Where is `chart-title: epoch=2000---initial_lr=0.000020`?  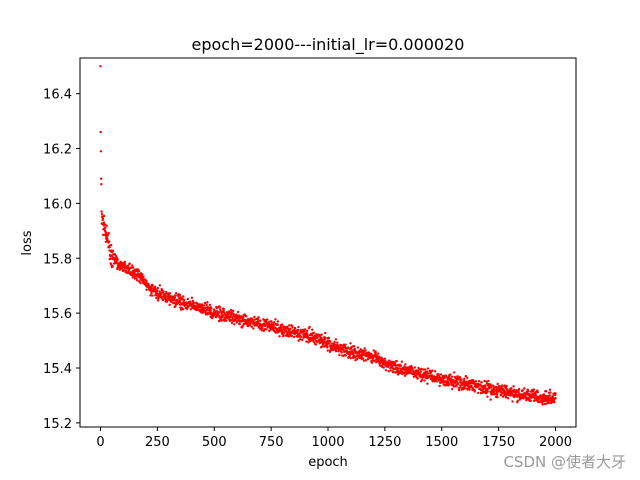
chart-title: epoch=2000---initial_lr=0.000020 is located at coordinates (328, 45).